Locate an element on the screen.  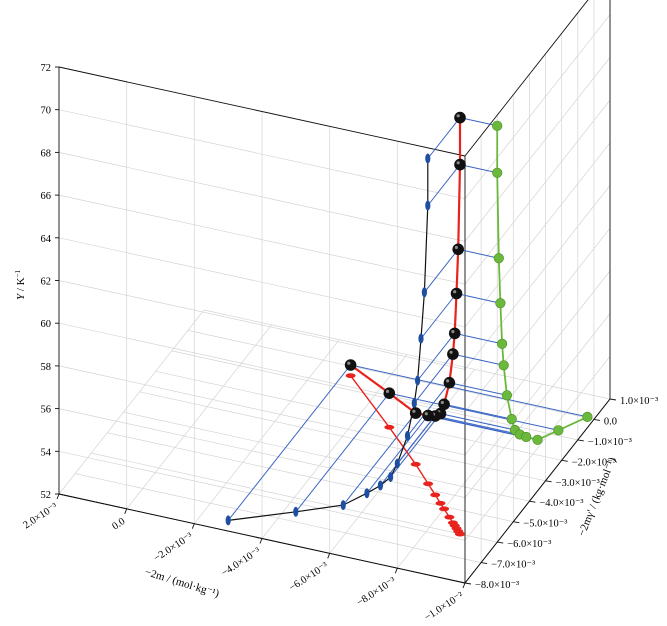
z-tick-label: −1.0×10⁻³ is located at coordinates (610, 442).